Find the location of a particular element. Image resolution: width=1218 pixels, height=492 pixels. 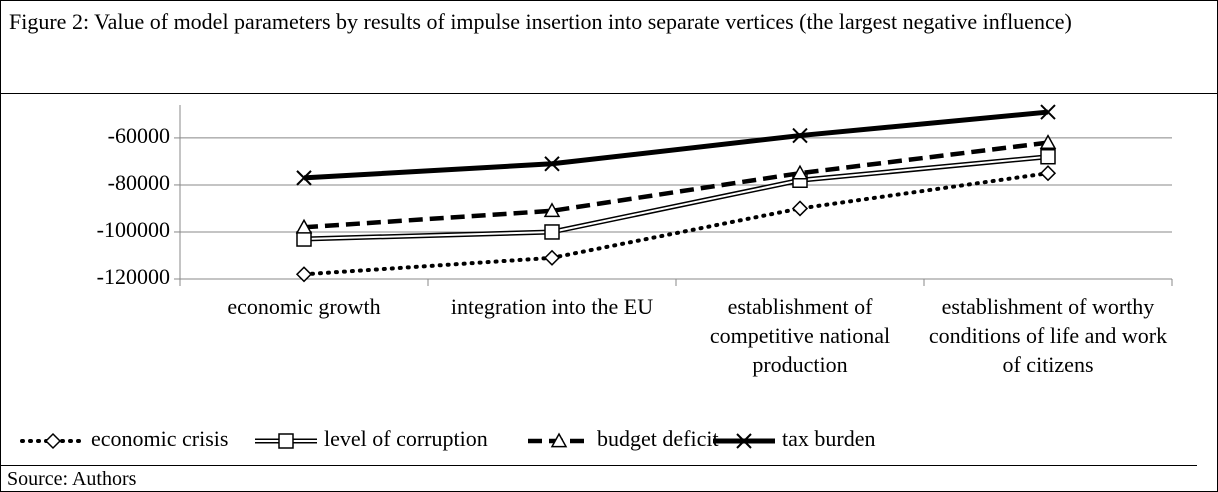

y-tick-label: -60000 is located at coordinates (139, 135).